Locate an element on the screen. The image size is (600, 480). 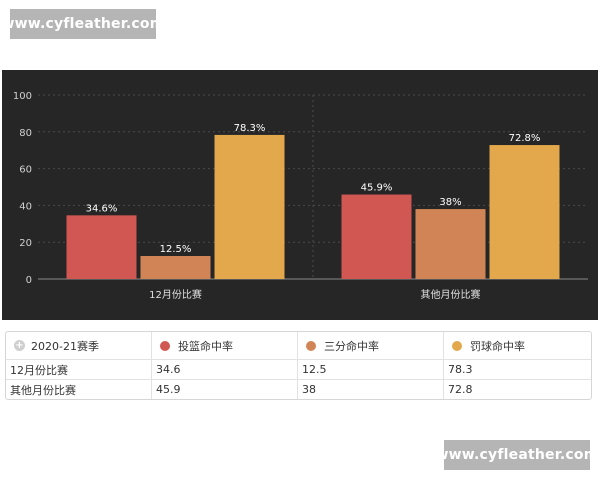
table-cell: 12.5 is located at coordinates (371, 369).